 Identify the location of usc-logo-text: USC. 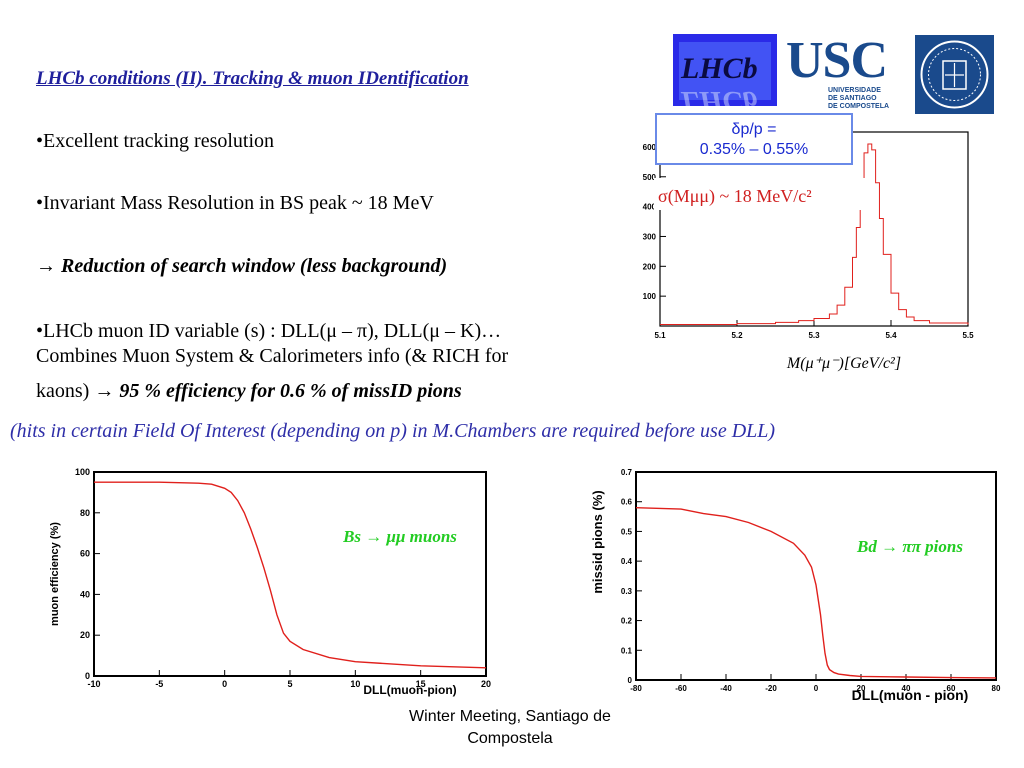
(837, 60).